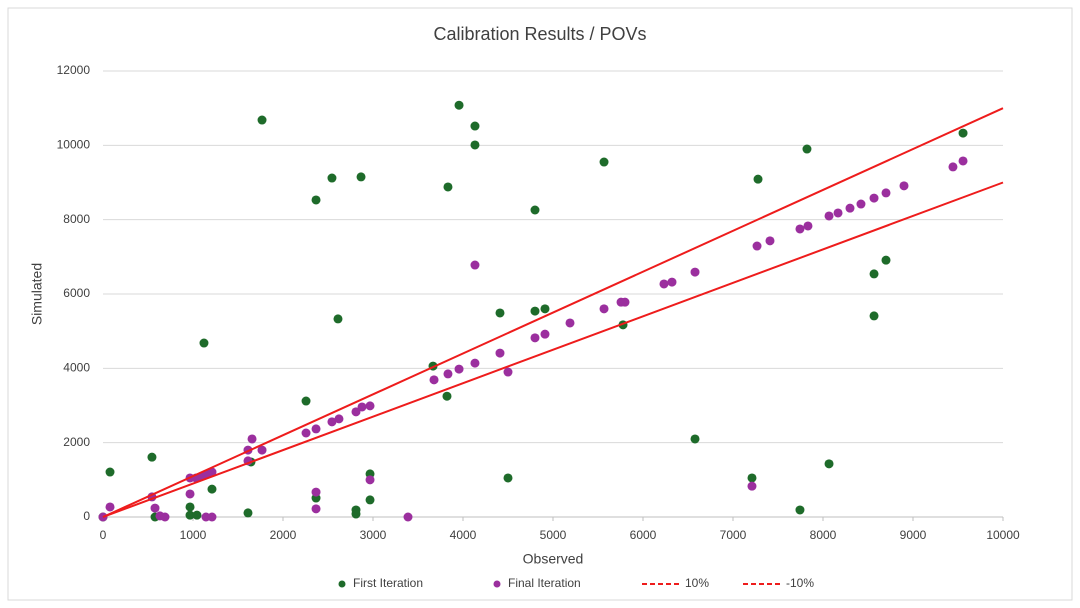 Image resolution: width=1080 pixels, height=608 pixels. What do you see at coordinates (76, 442) in the screenshot?
I see `y-tick-label: 2000` at bounding box center [76, 442].